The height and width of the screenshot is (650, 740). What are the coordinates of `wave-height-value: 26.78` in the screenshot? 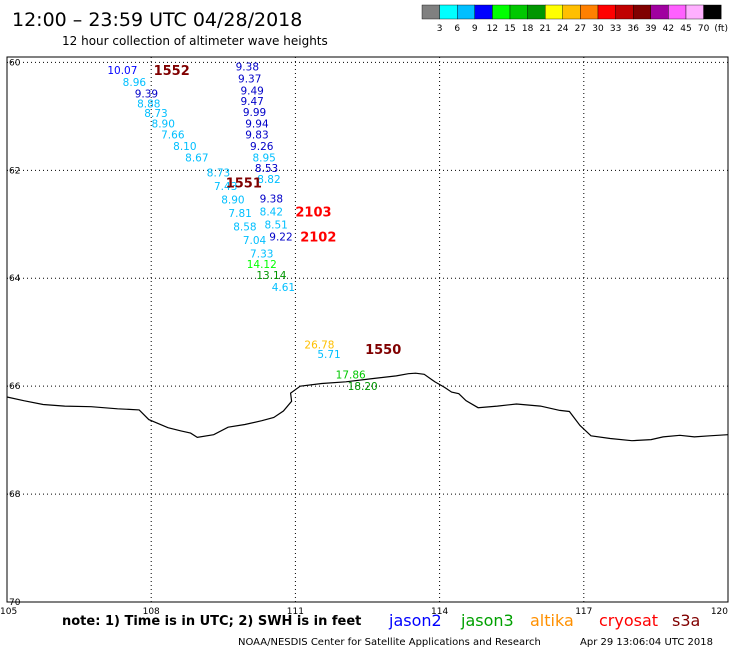 It's located at (319, 346).